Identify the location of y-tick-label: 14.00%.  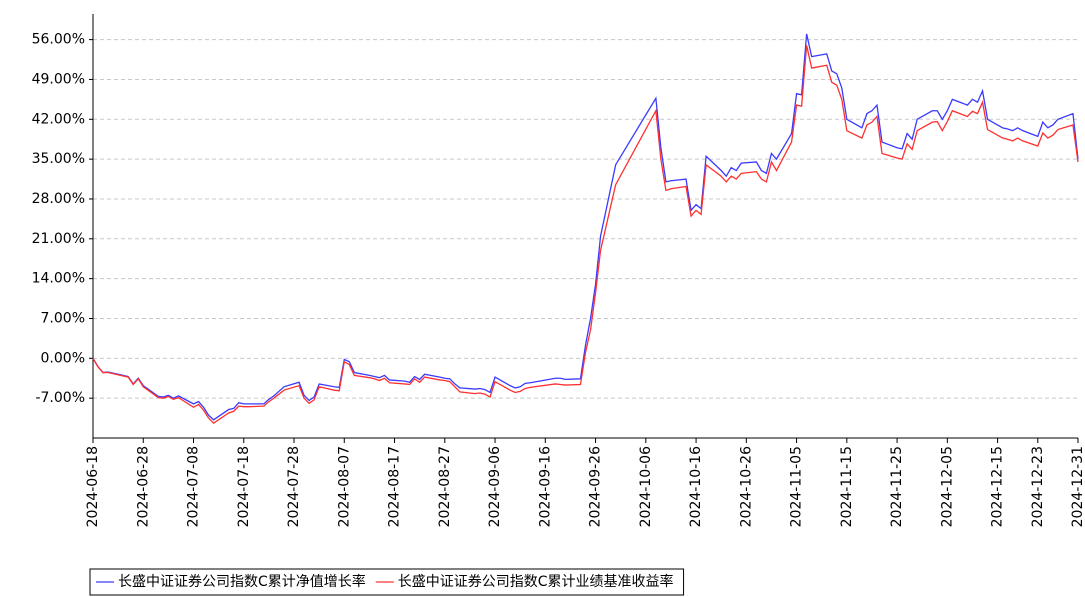
(58, 279).